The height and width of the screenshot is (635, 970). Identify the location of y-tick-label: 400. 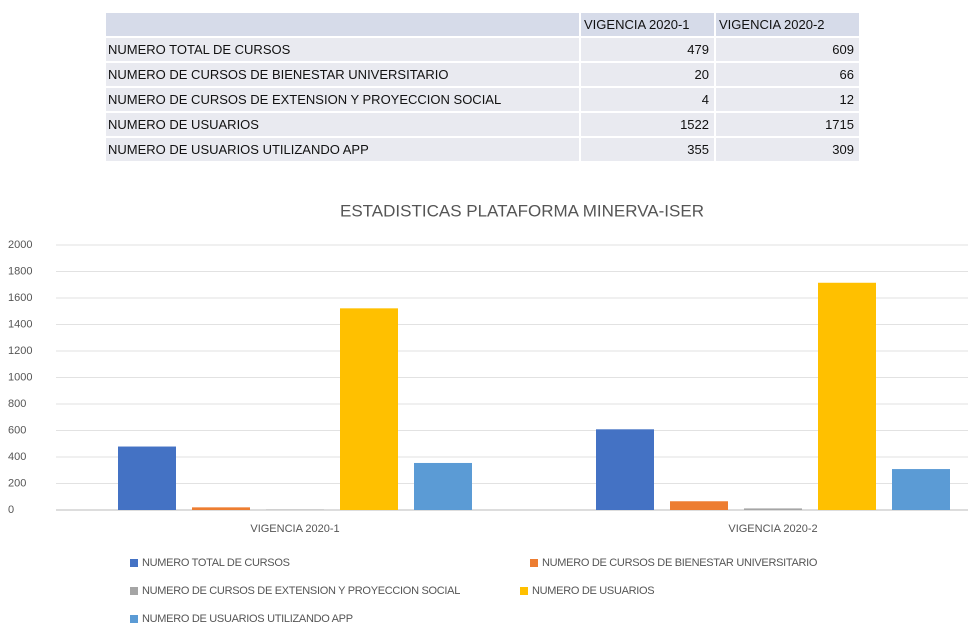
(17, 457).